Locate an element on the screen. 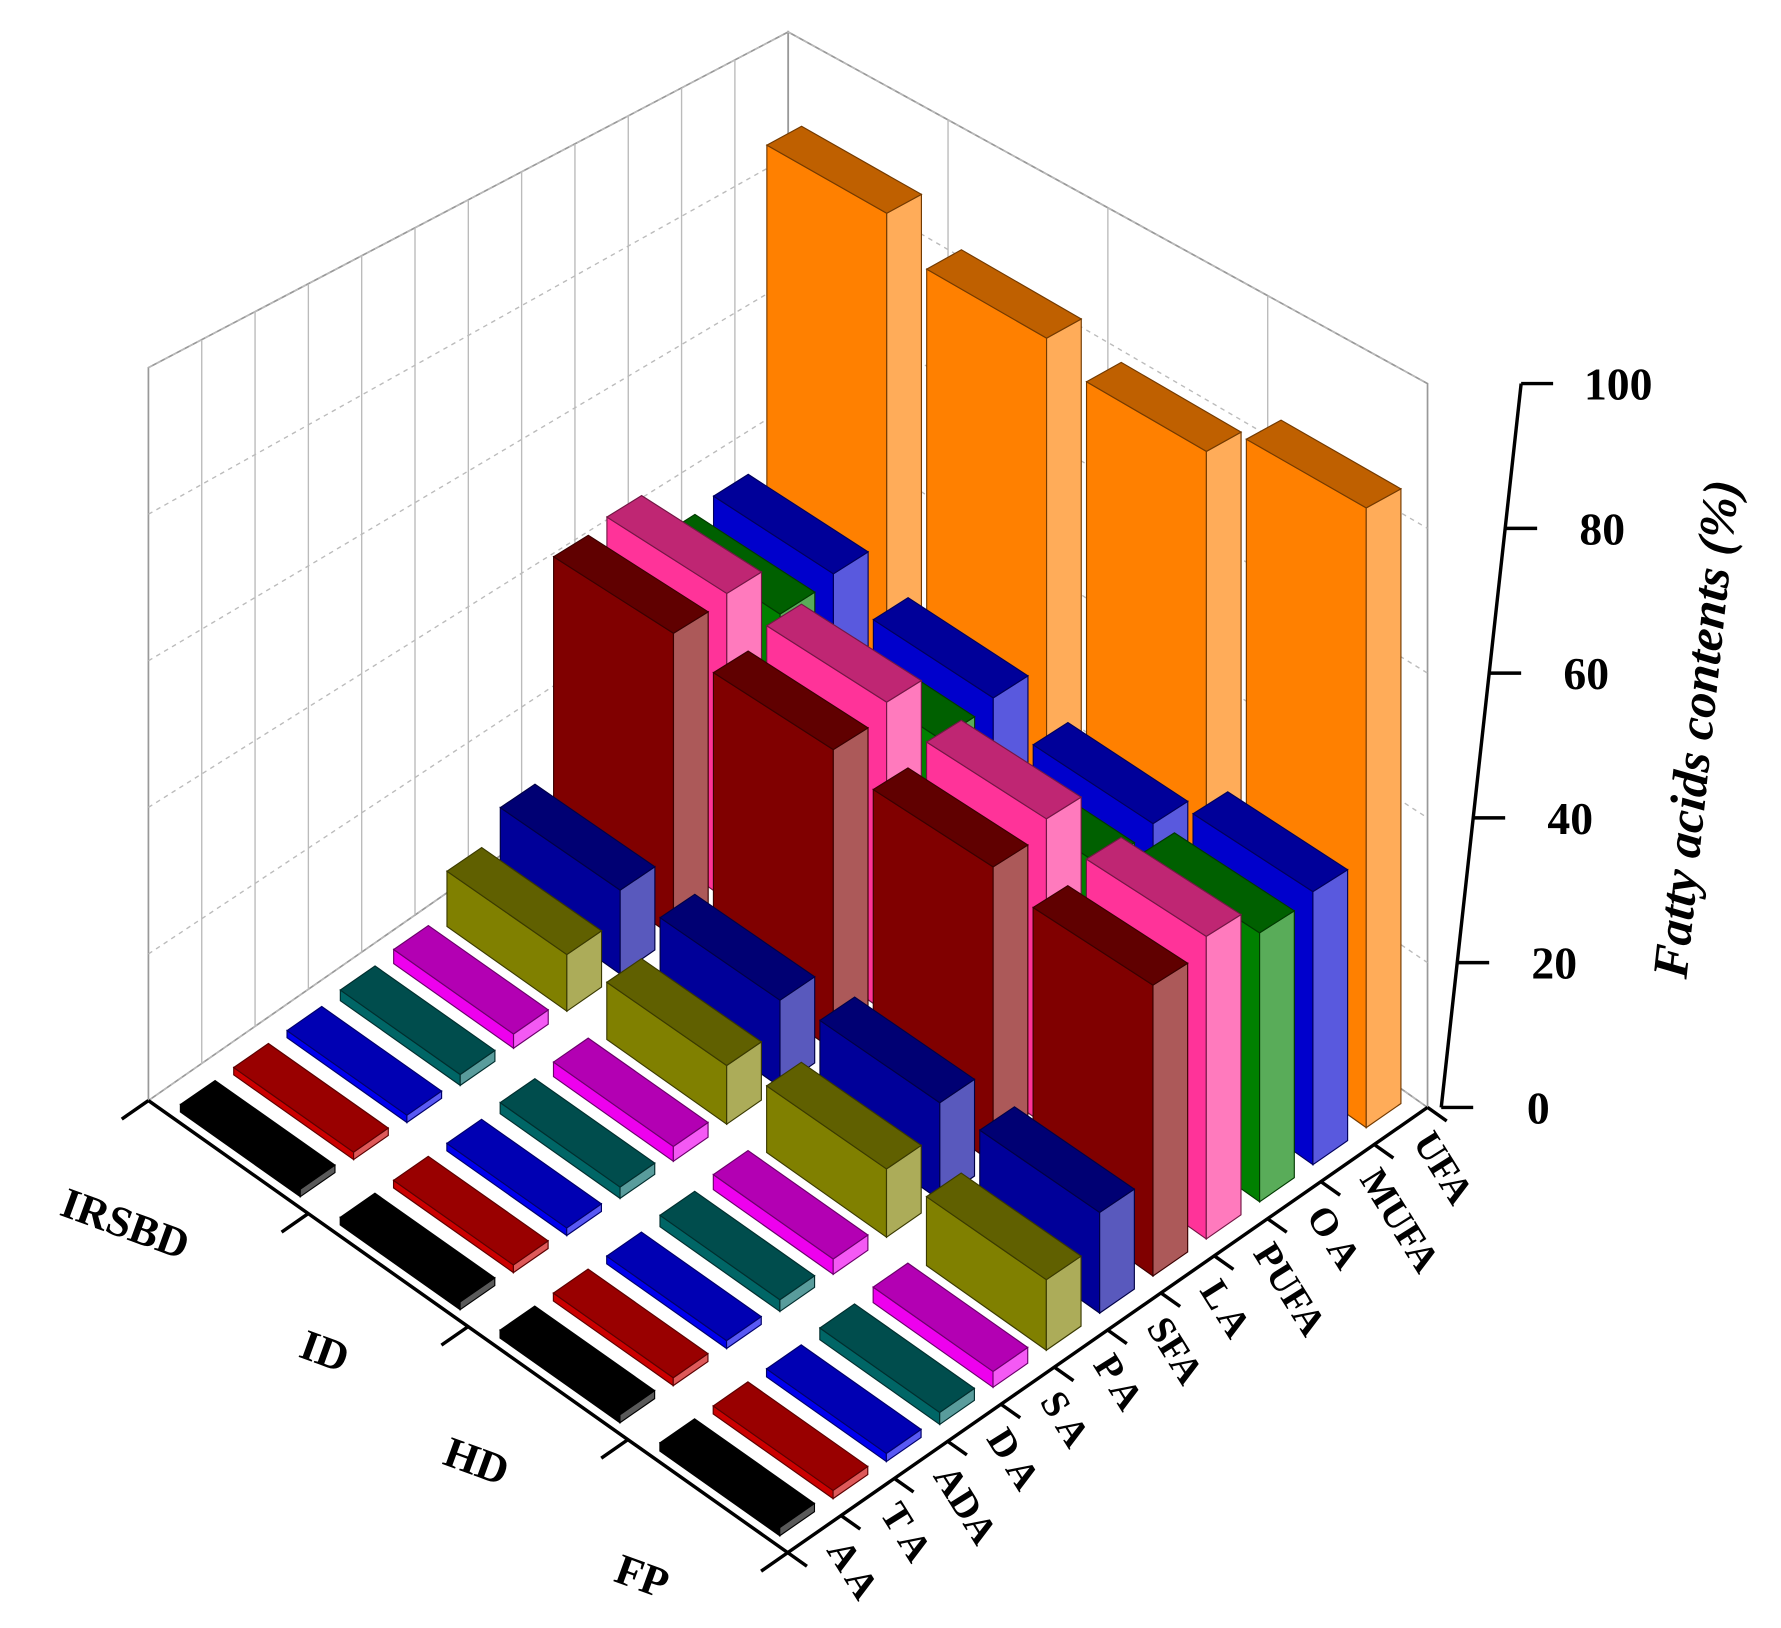 The image size is (1781, 1628). series-label: O A is located at coordinates (1333, 1237).